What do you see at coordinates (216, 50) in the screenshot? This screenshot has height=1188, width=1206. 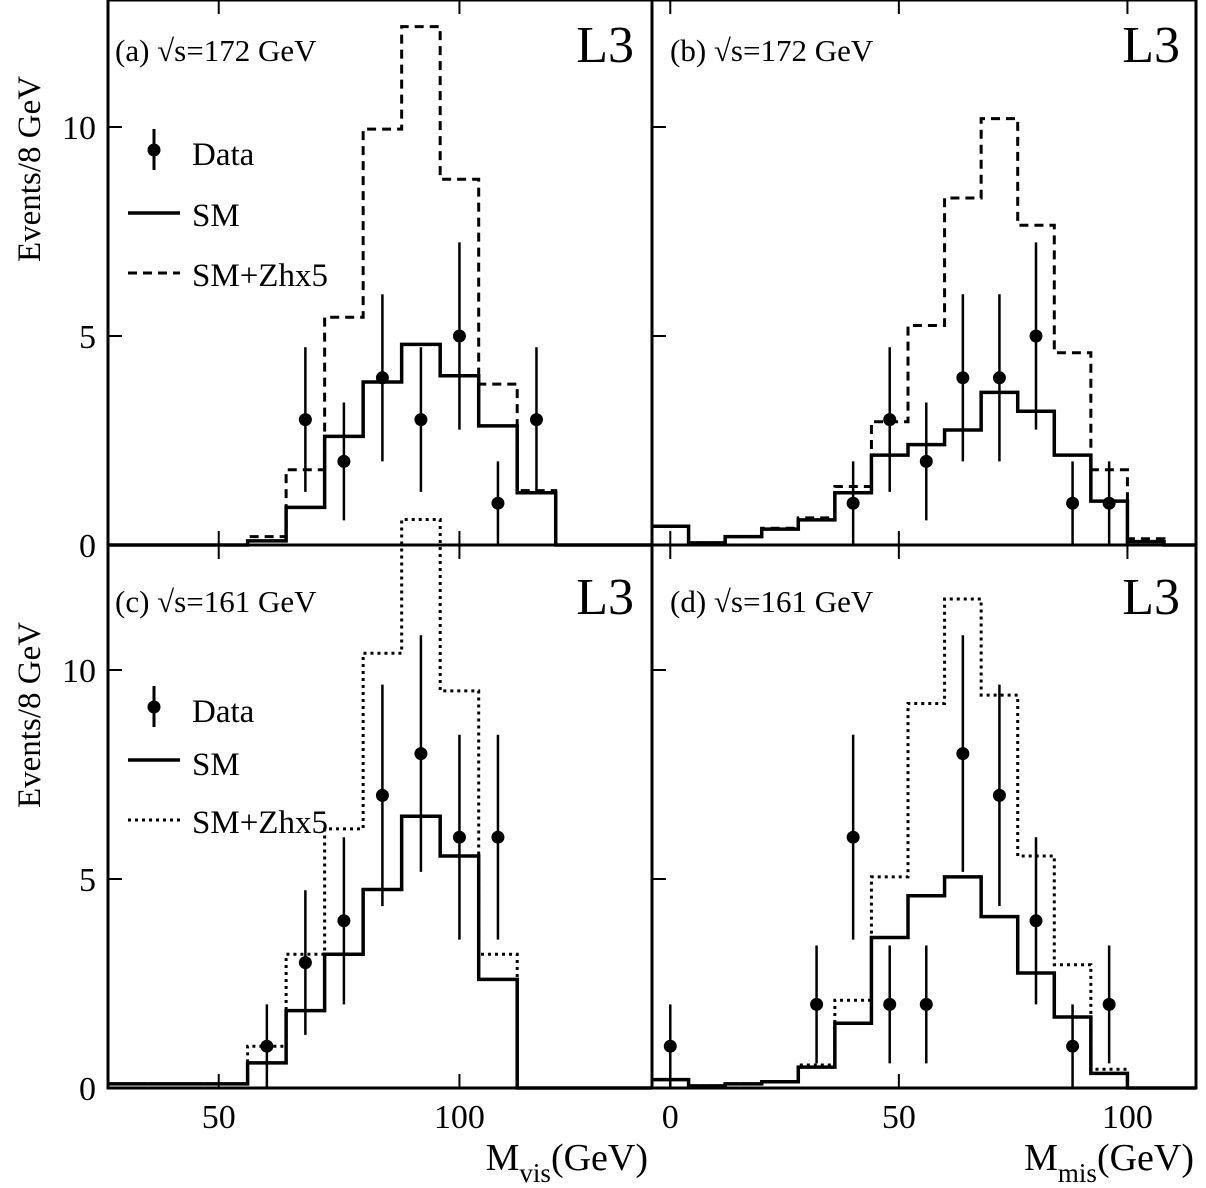 I see `panel-label-a: (a) √s=172 GeV` at bounding box center [216, 50].